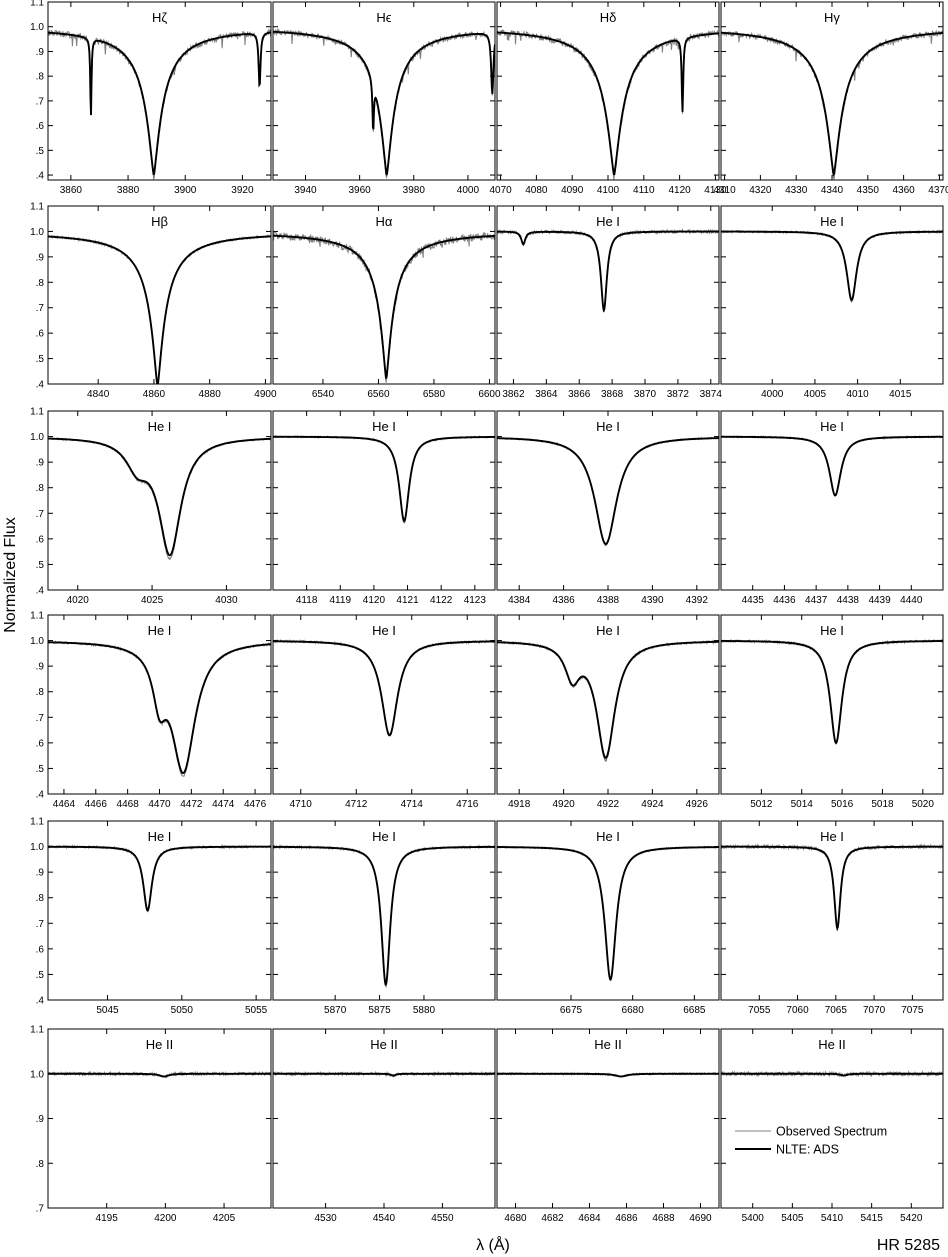  Describe the element at coordinates (305, 190) in the screenshot. I see `x-tick-label: 3940` at that location.